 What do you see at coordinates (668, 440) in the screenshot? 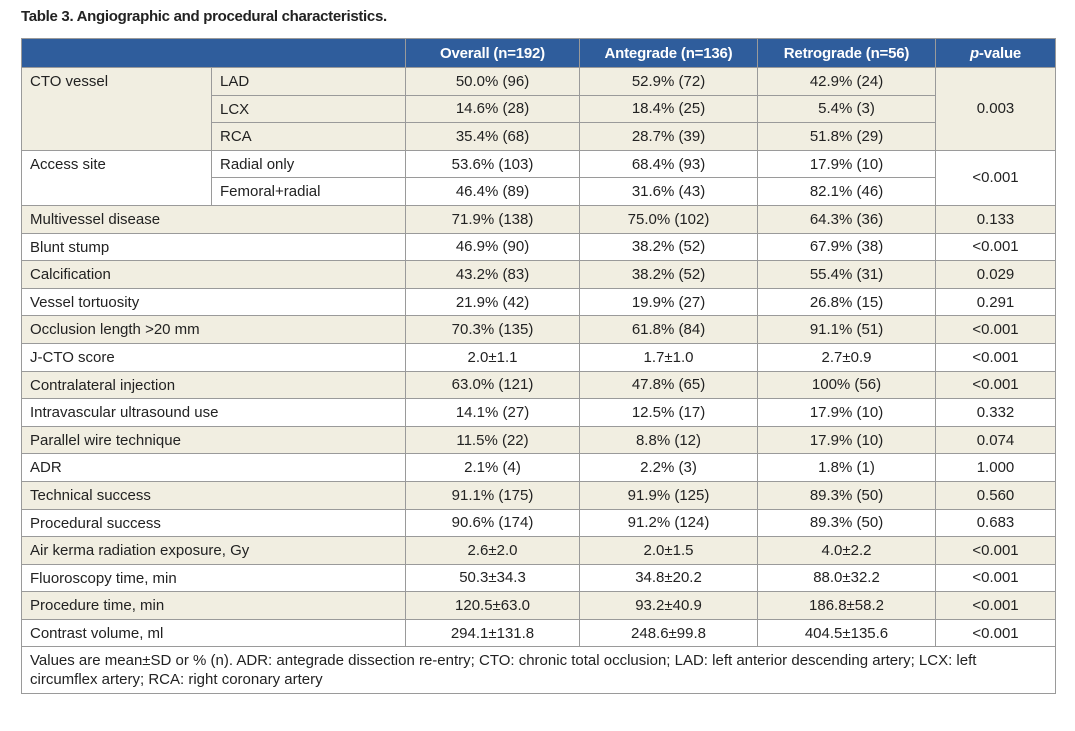
I see `value-cell: 8.8% (12)` at bounding box center [668, 440].